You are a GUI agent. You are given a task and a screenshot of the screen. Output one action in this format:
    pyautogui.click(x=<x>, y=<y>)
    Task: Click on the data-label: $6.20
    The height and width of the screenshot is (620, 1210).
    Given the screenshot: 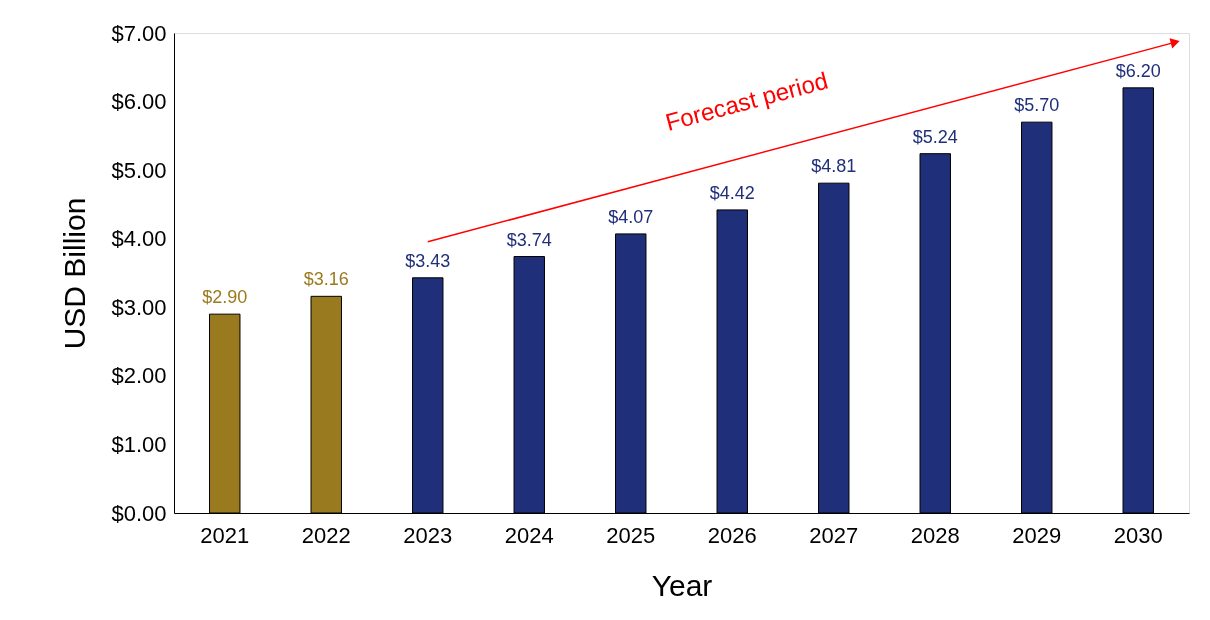 What is the action you would take?
    pyautogui.click(x=1138, y=70)
    